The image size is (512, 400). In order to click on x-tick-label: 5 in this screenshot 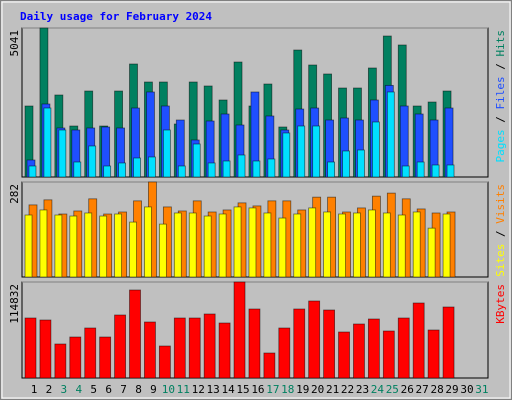, I will do `click(93, 389)`.